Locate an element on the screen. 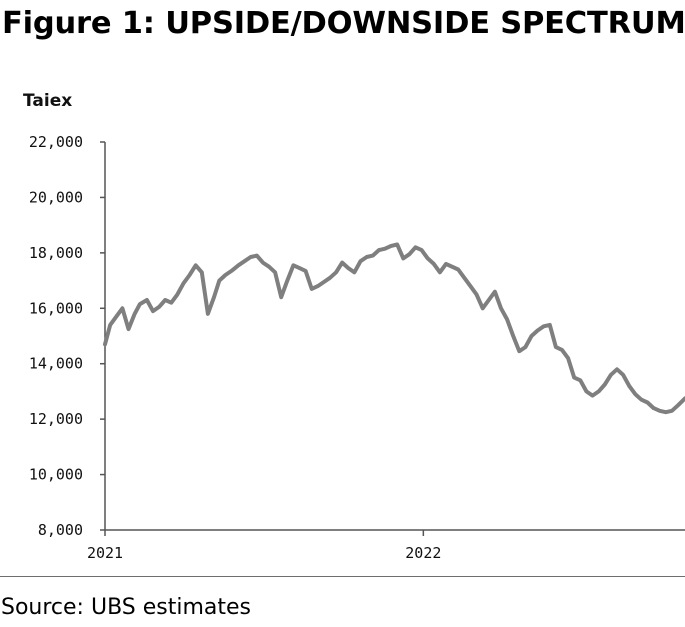 Image resolution: width=685 pixels, height=627 pixels. y-tick-label: 12,000 is located at coordinates (56, 419).